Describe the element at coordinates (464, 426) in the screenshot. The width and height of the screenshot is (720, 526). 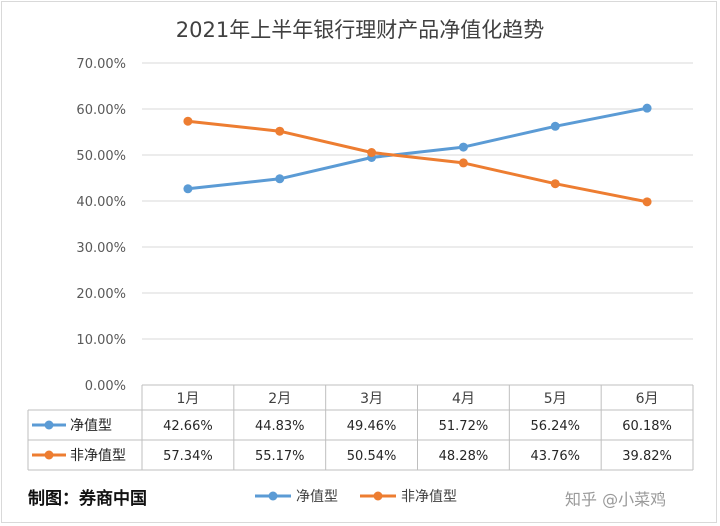
I see `table-cell-value: 51.72%` at that location.